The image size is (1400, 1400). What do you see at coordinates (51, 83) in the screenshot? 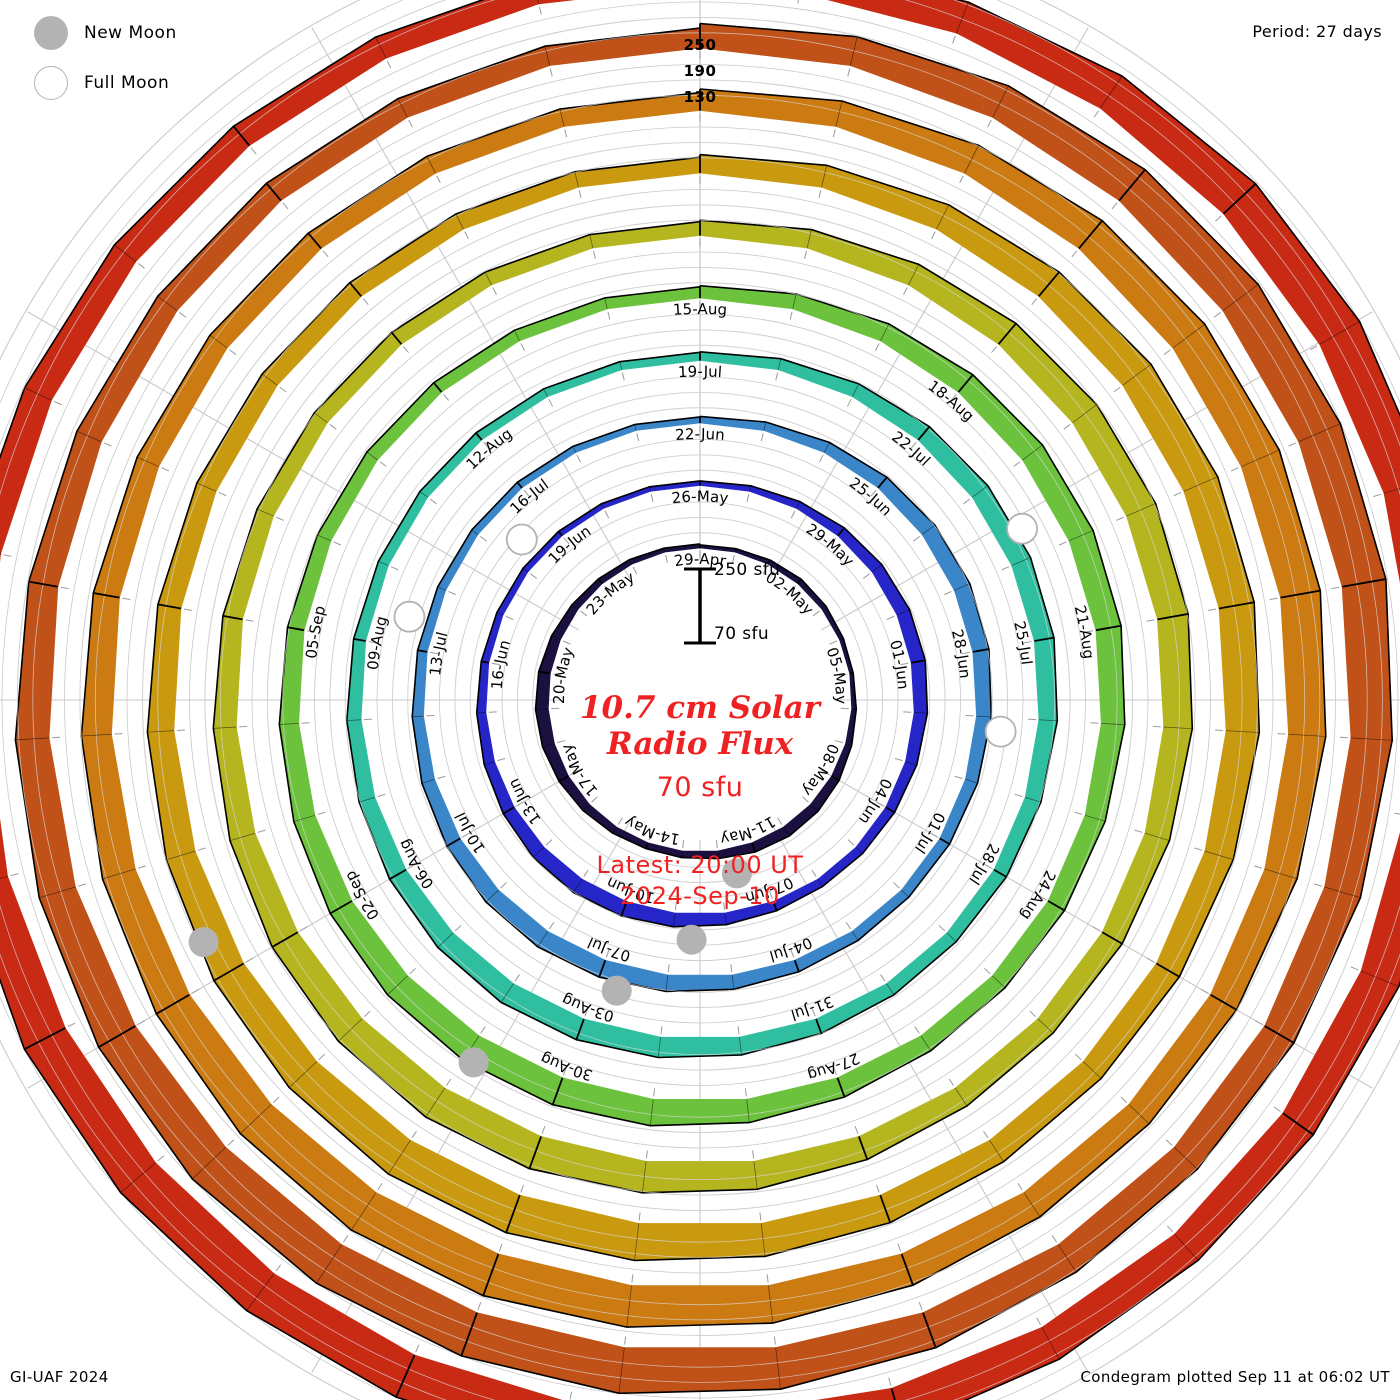
I see `full-moon-icon` at bounding box center [51, 83].